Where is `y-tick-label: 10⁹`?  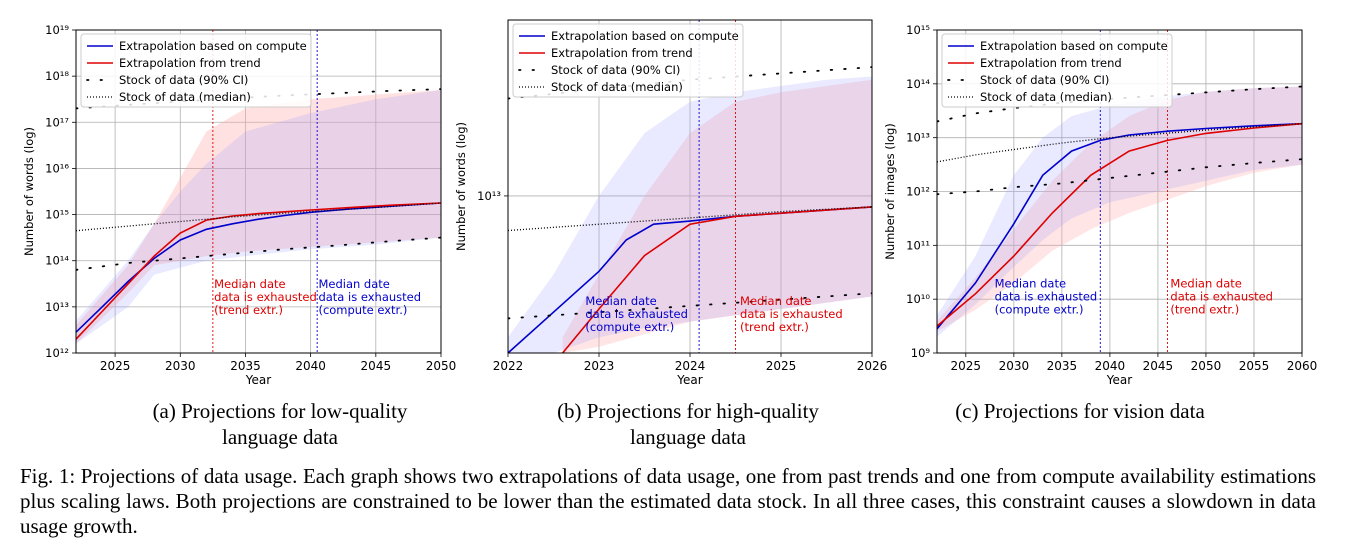 y-tick-label: 10⁹ is located at coordinates (921, 353).